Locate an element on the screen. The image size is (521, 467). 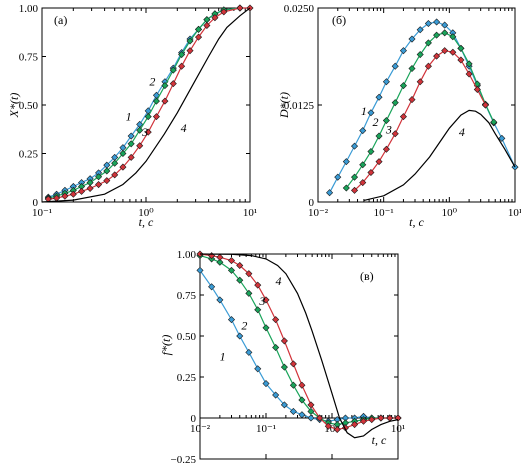
x-tick-label: 10¹ is located at coordinates (398, 429).